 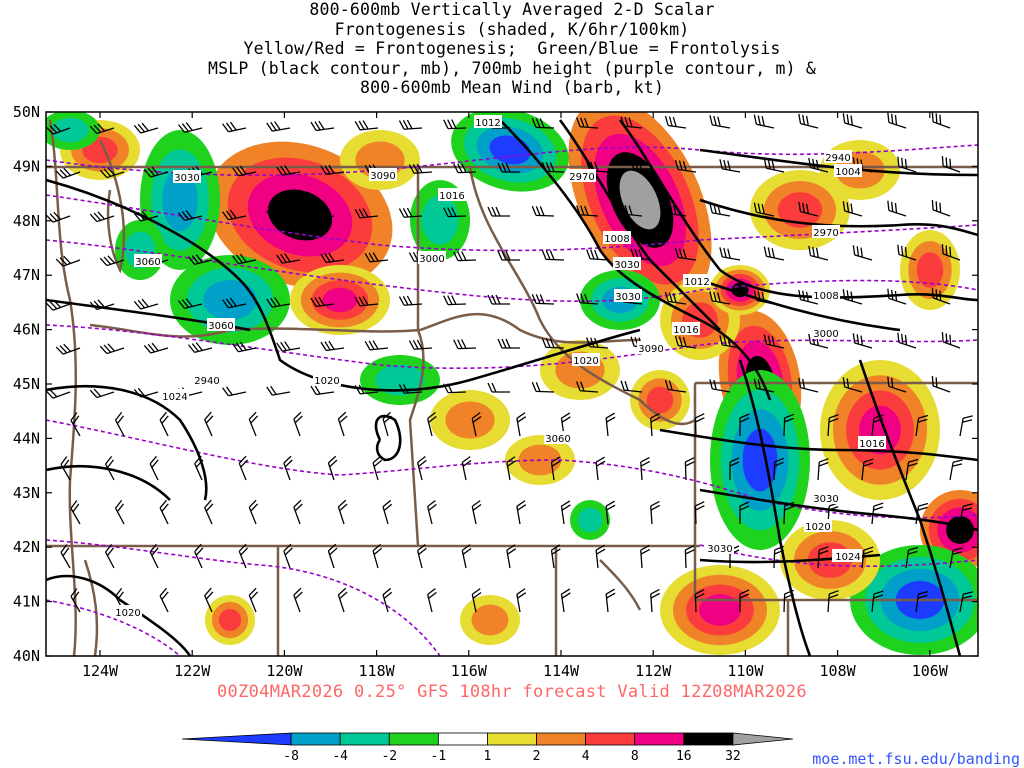 What do you see at coordinates (916, 759) in the screenshot?
I see `credit-link: moe.met.fsu.edu/banding` at bounding box center [916, 759].